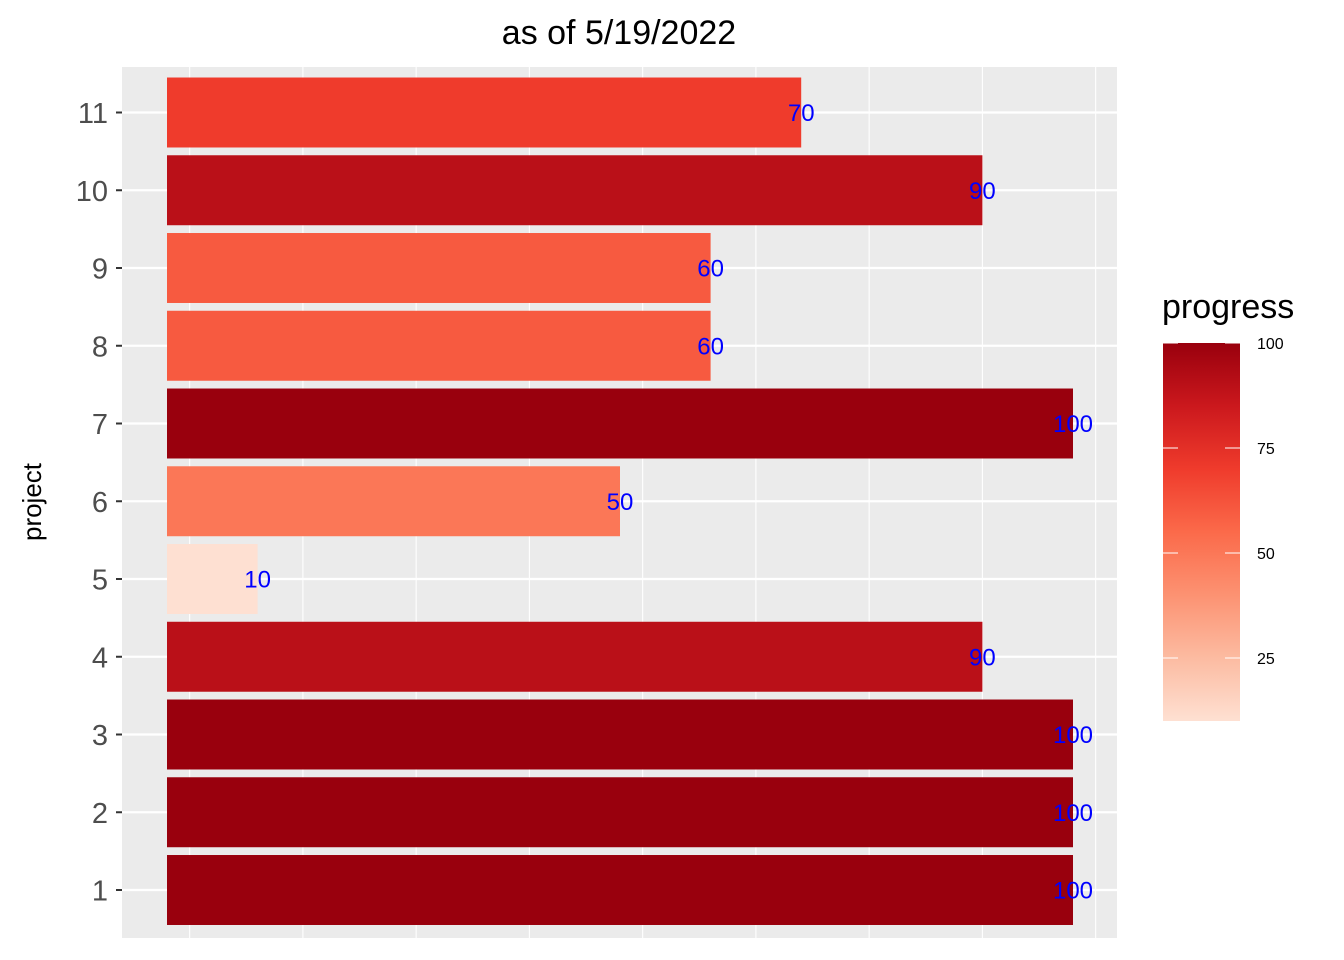 The height and width of the screenshot is (960, 1344). Describe the element at coordinates (100, 425) in the screenshot. I see `y-tick-label: 7` at that location.